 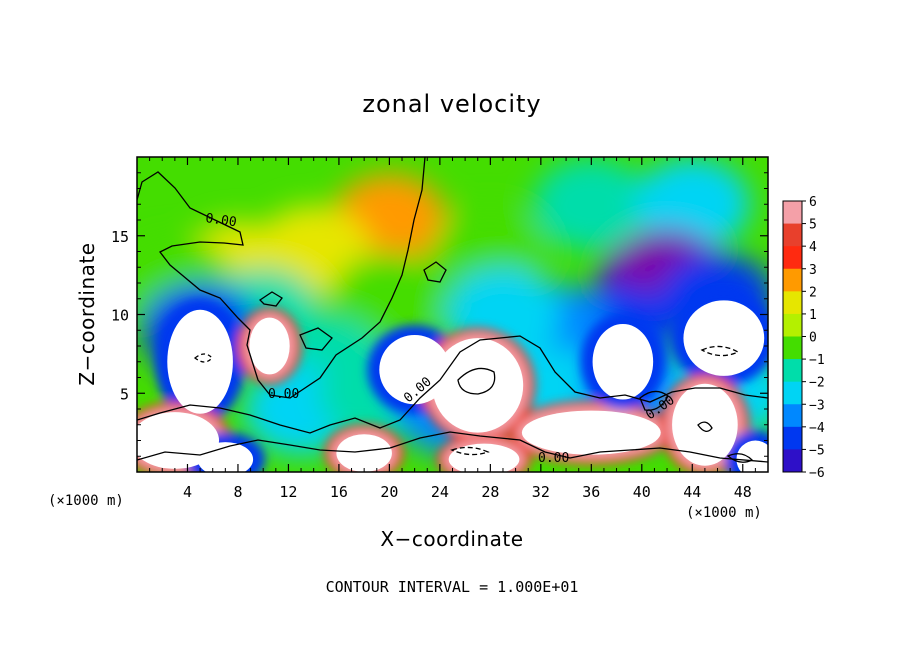 What do you see at coordinates (451, 539) in the screenshot?
I see `x-axis-label: X−coordinate` at bounding box center [451, 539].